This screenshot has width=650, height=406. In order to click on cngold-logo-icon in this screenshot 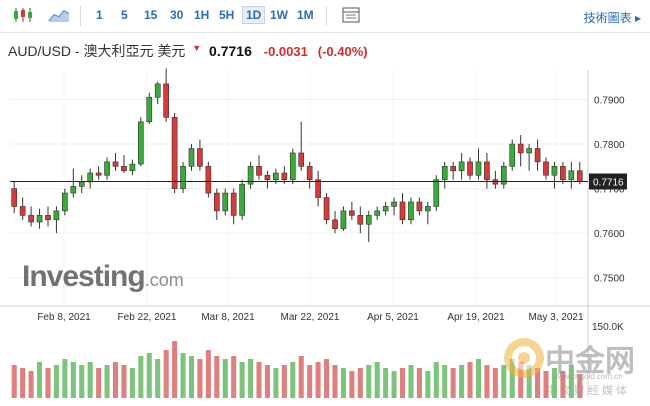, I will do `click(524, 358)`.